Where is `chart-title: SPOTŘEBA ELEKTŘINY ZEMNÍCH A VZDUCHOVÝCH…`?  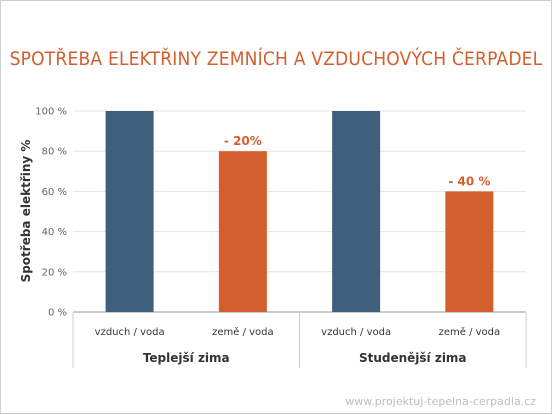
chart-title: SPOTŘEBA ELEKTŘINY ZEMNÍCH A VZDUCHOVÝCH… is located at coordinates (276, 59).